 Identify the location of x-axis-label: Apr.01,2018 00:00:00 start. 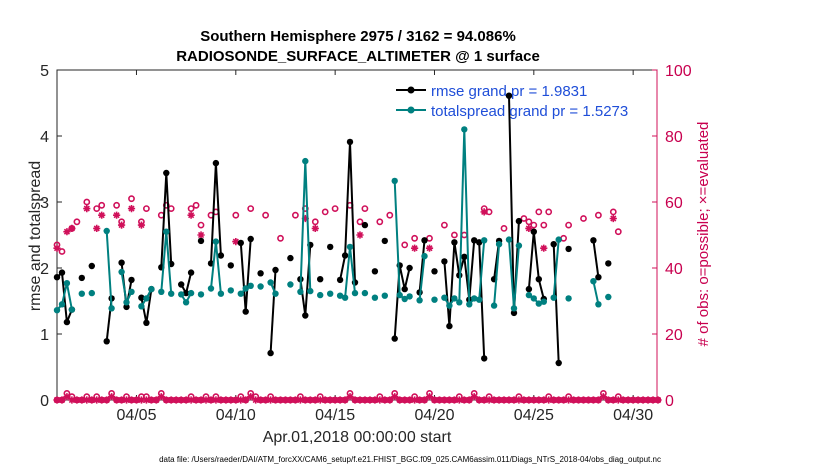
(357, 437).